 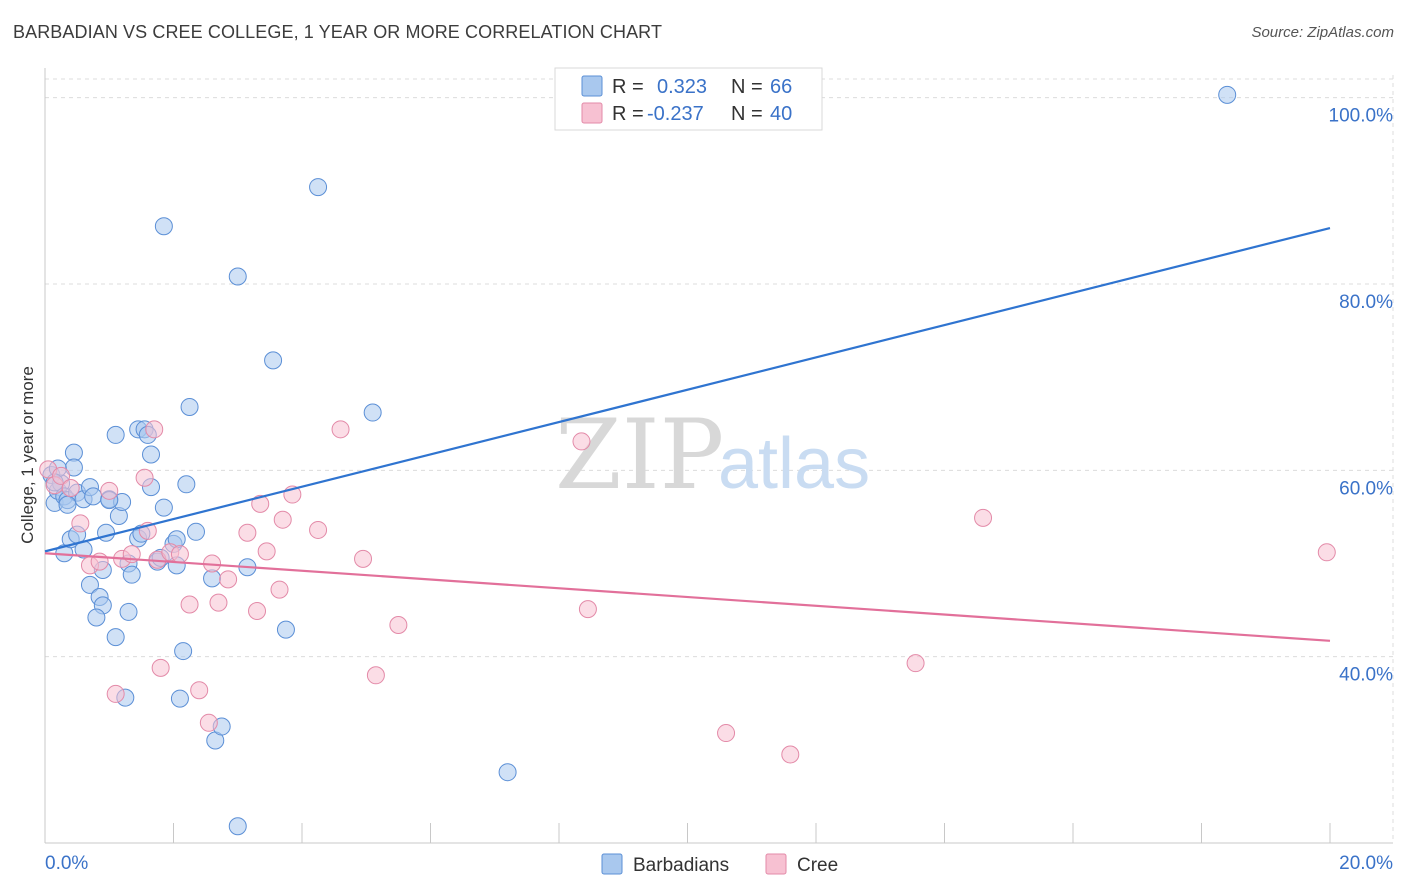 I want to click on chart-source: Source: ZipAtlas.com, so click(x=1322, y=32).